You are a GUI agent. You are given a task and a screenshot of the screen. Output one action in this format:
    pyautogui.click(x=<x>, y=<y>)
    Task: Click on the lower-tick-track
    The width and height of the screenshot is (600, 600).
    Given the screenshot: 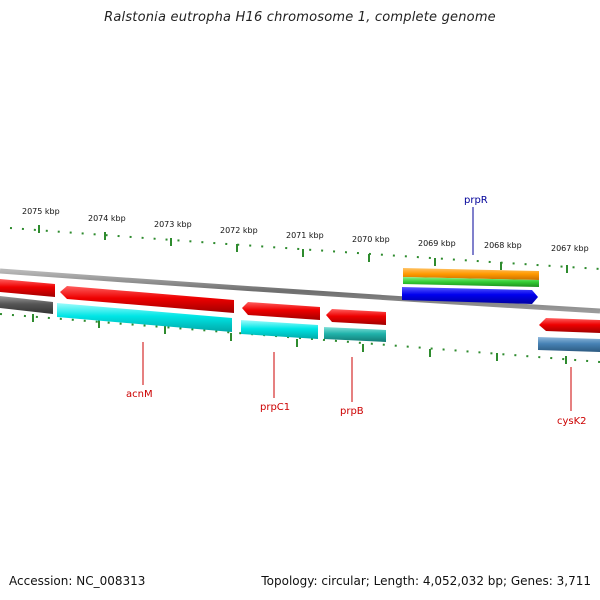 What is the action you would take?
    pyautogui.click(x=300, y=338)
    